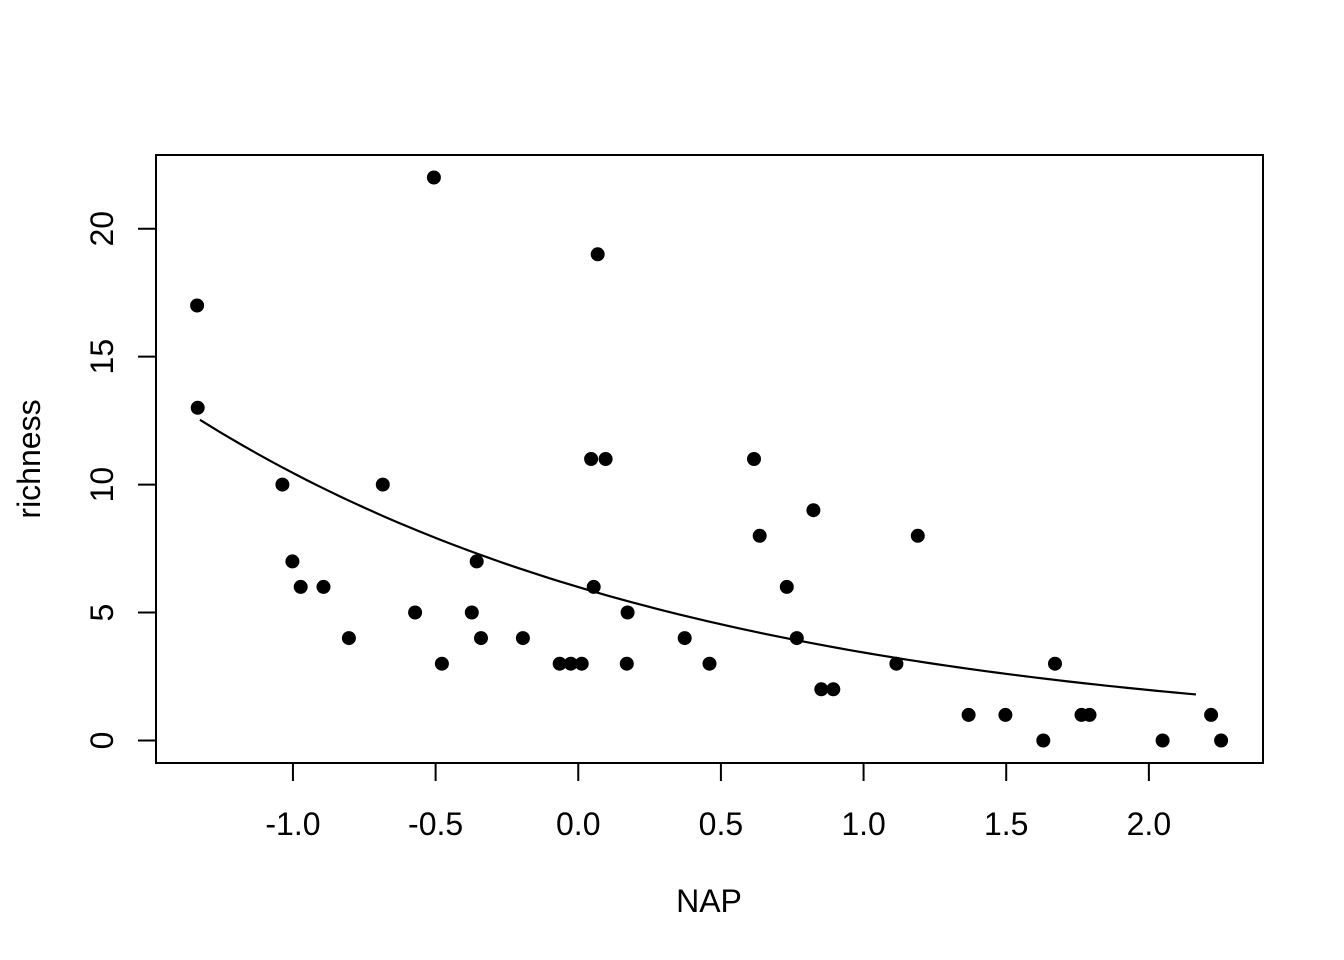  Describe the element at coordinates (102, 613) in the screenshot. I see `y-tick-label: 5` at that location.